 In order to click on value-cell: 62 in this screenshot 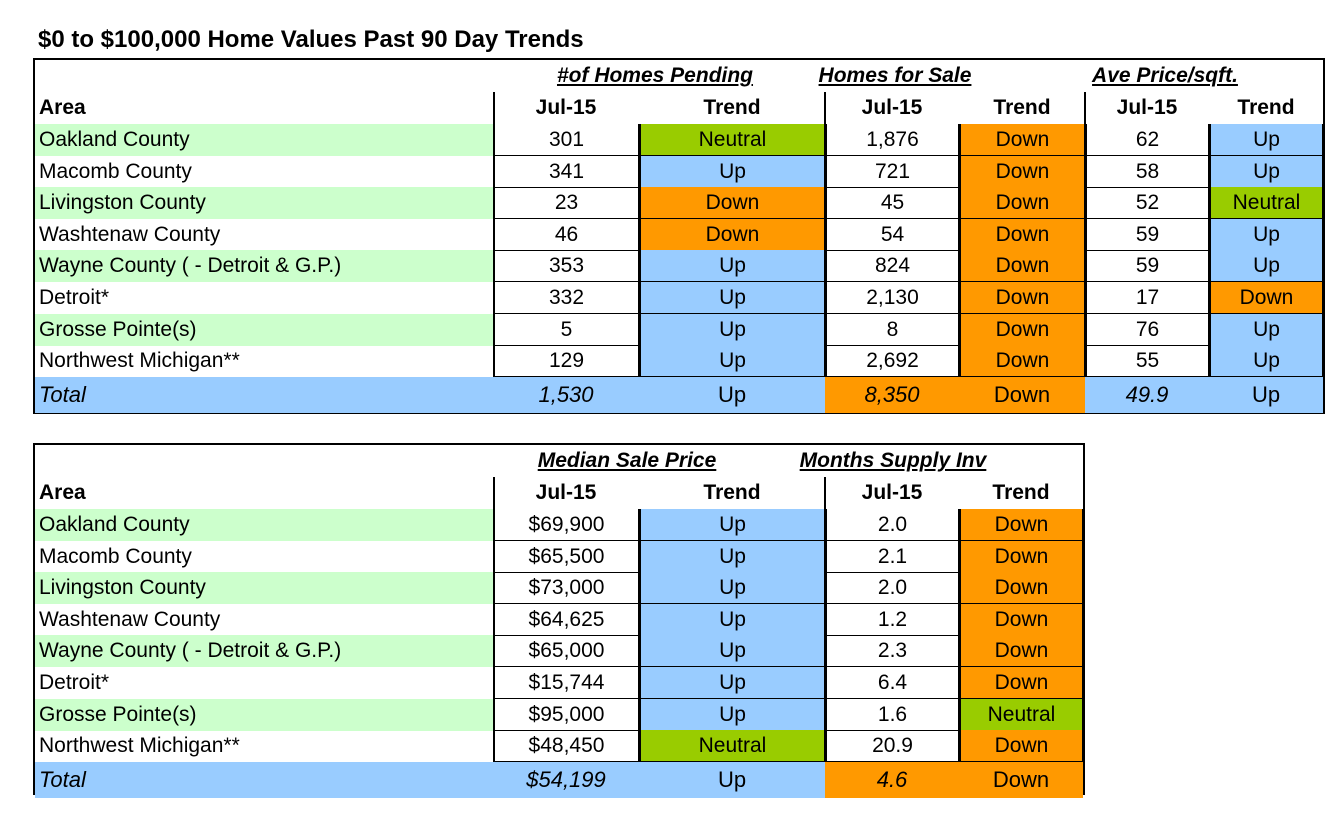, I will do `click(1147, 140)`.